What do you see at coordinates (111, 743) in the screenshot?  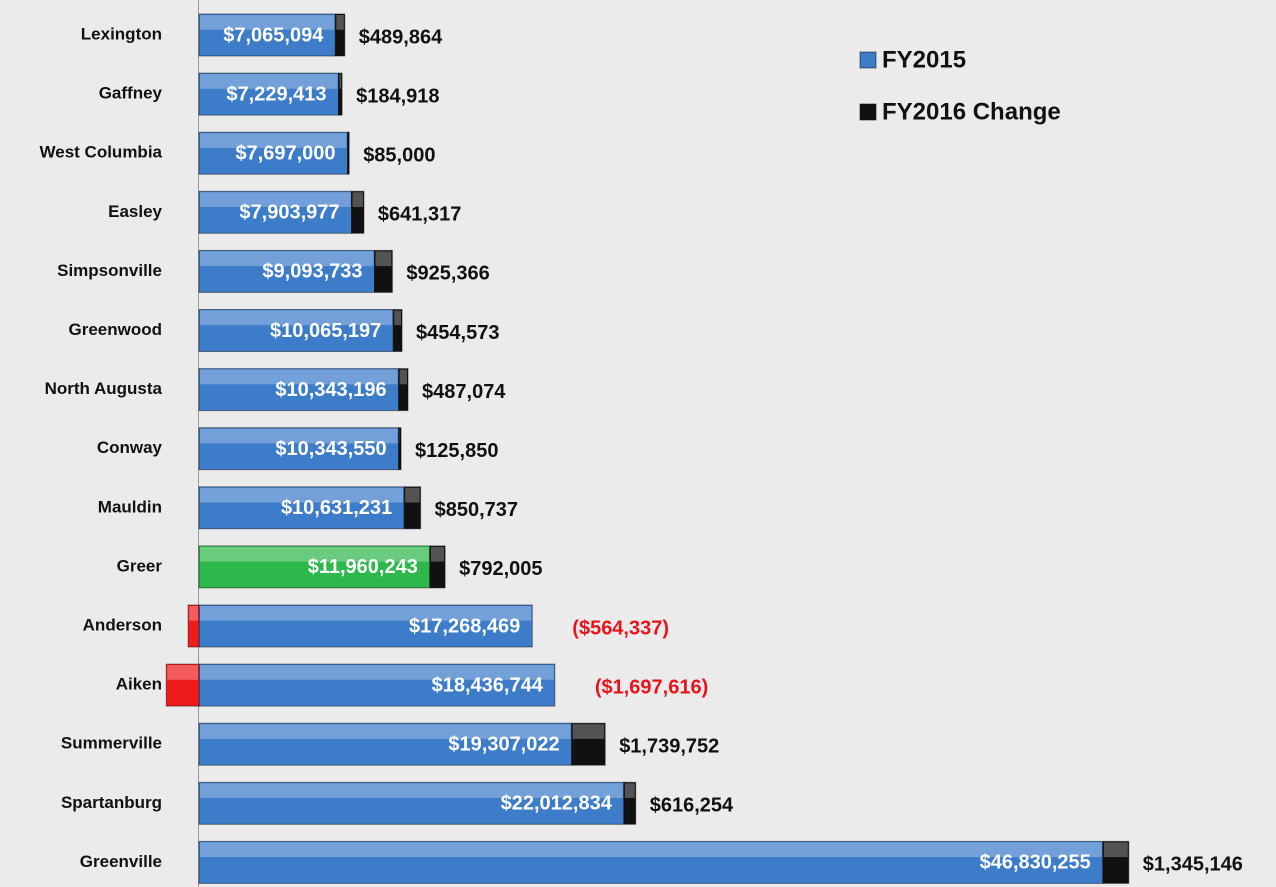 I see `category-label: Summerville` at bounding box center [111, 743].